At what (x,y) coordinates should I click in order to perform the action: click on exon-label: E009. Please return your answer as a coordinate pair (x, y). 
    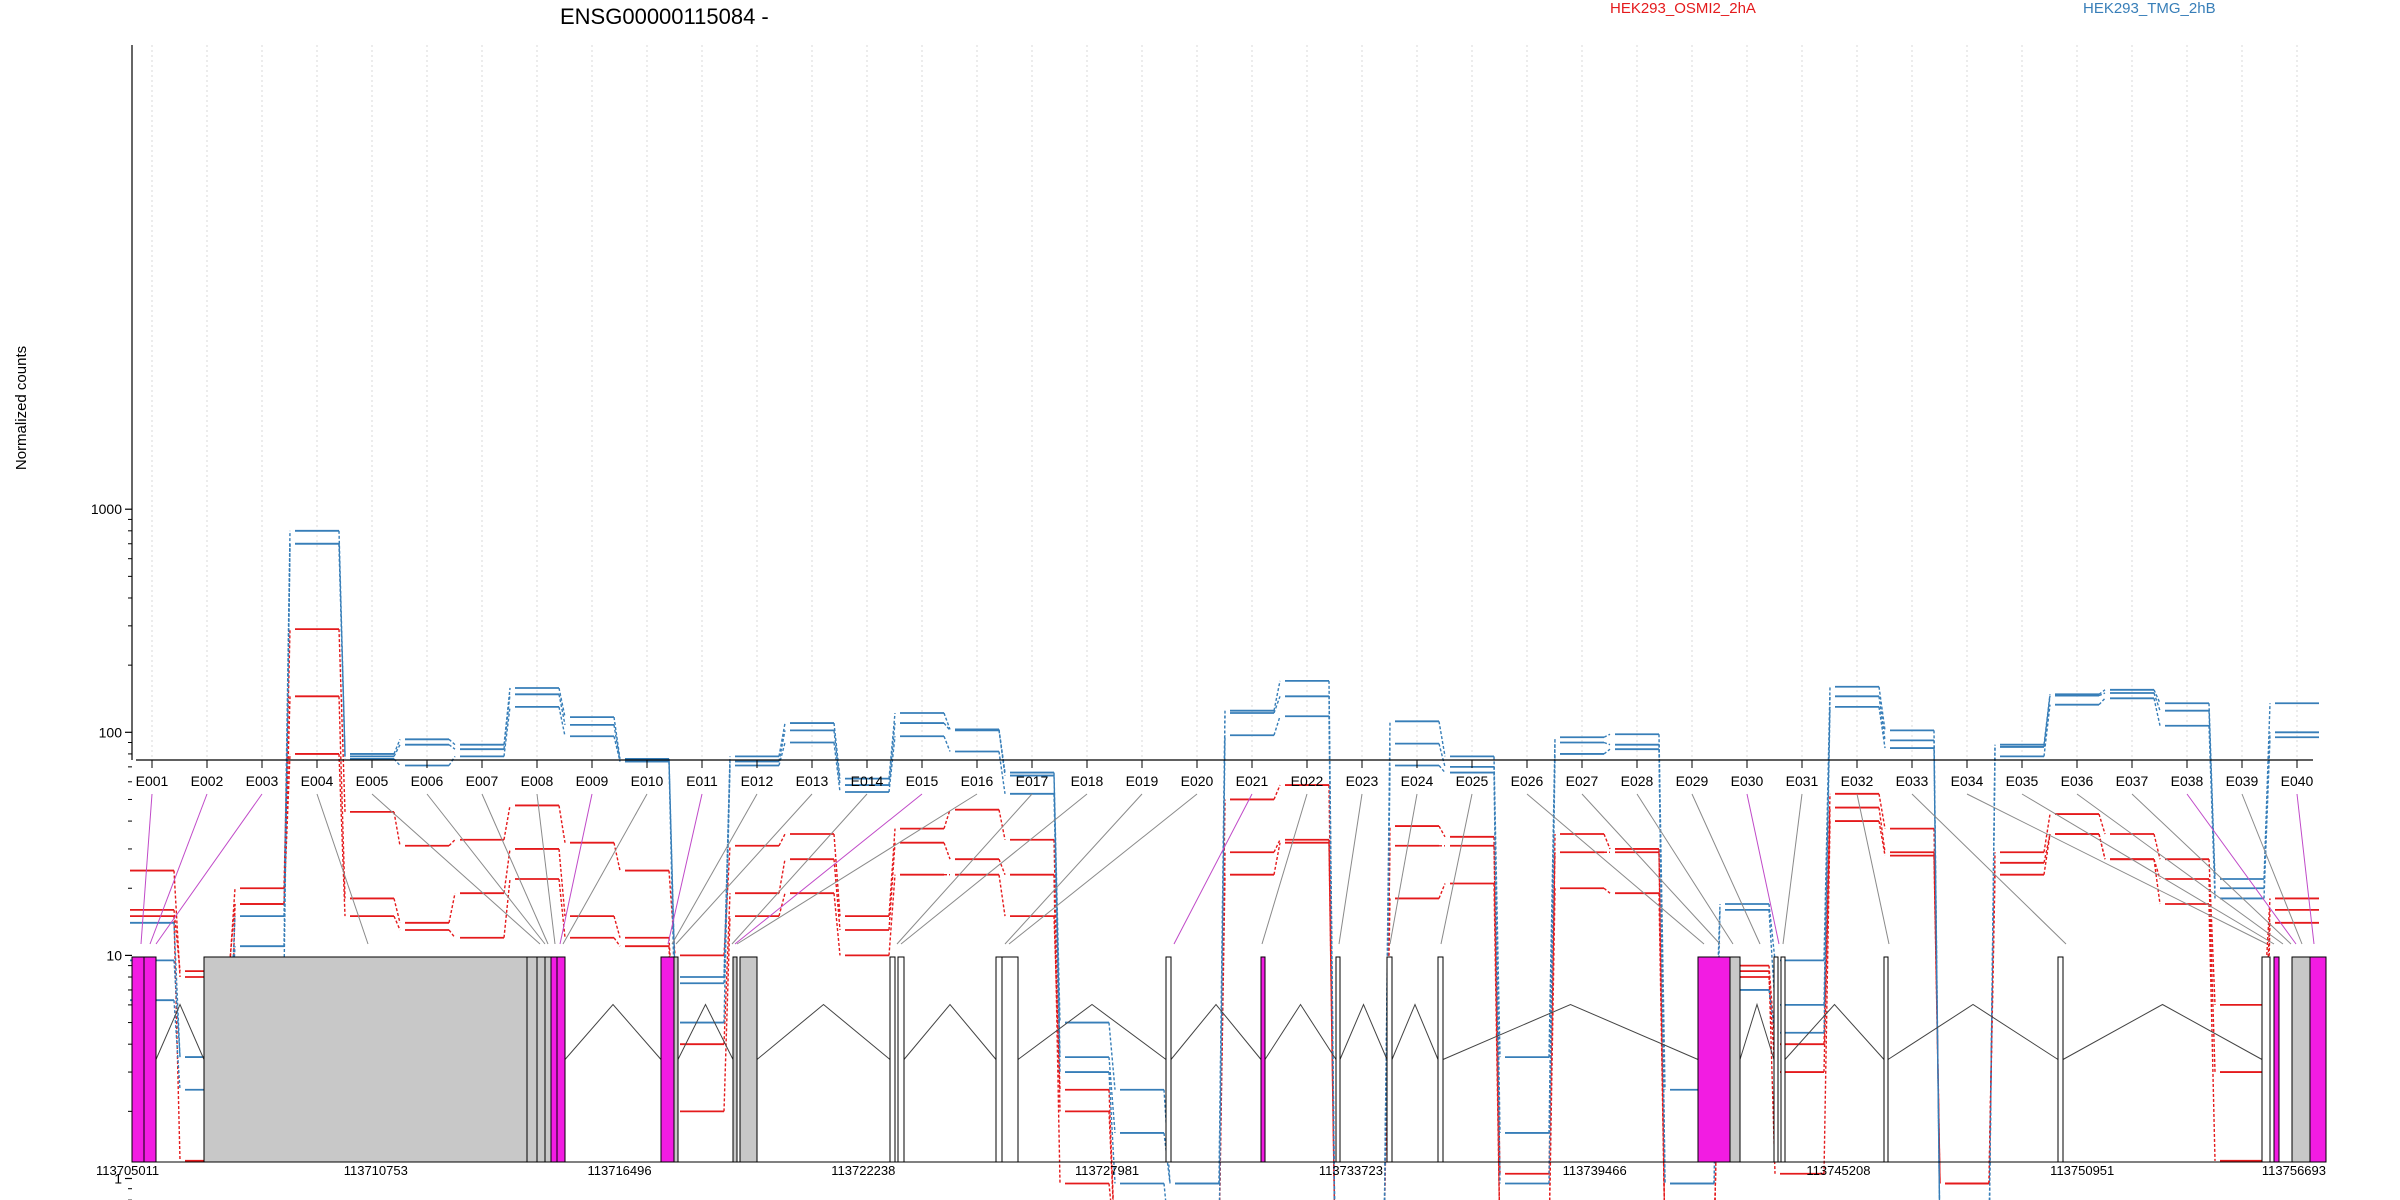
    Looking at the image, I should click on (592, 781).